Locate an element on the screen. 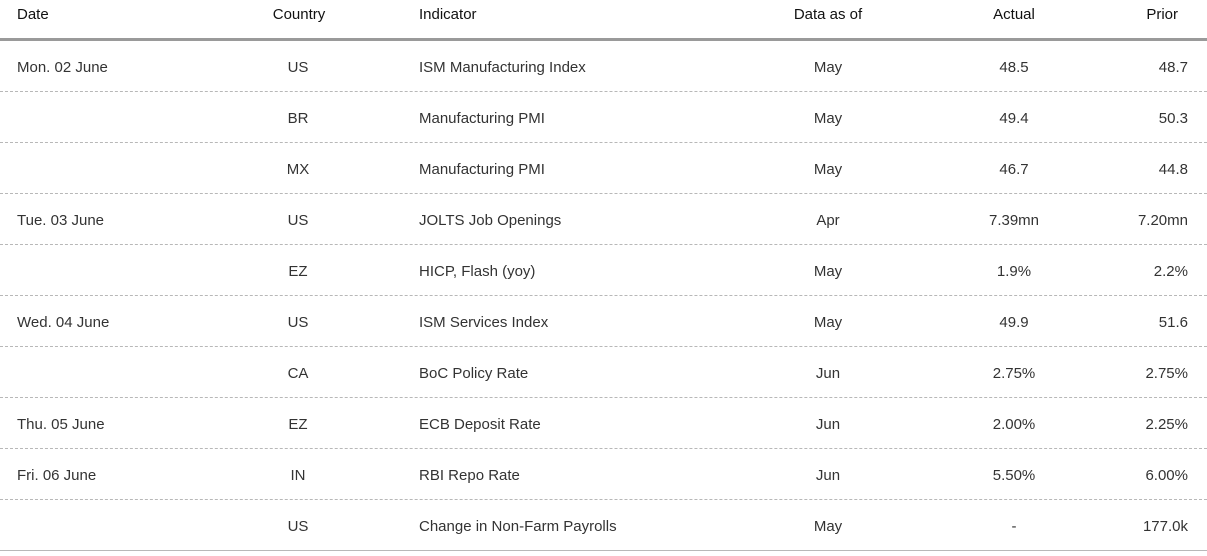 This screenshot has height=556, width=1207. cell-prior: 48.7 is located at coordinates (1173, 67).